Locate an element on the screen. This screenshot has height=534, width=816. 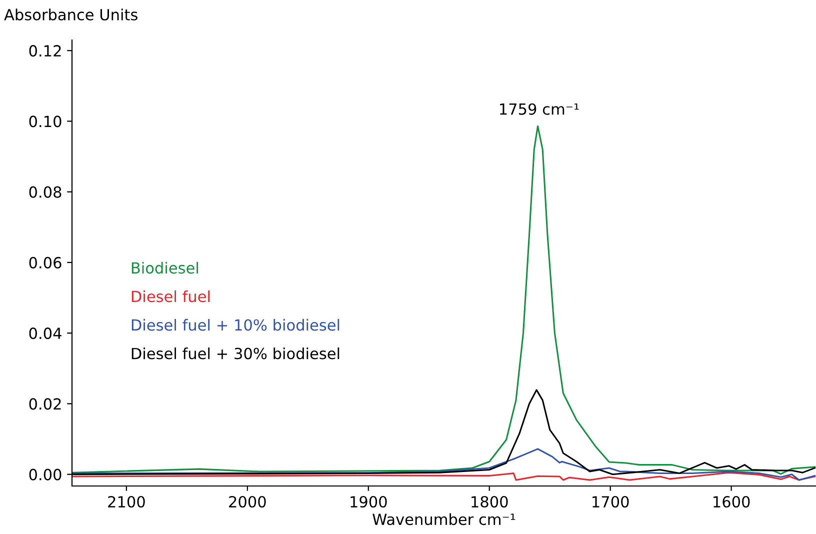
y-tick-label: 0.08 is located at coordinates (45, 192).